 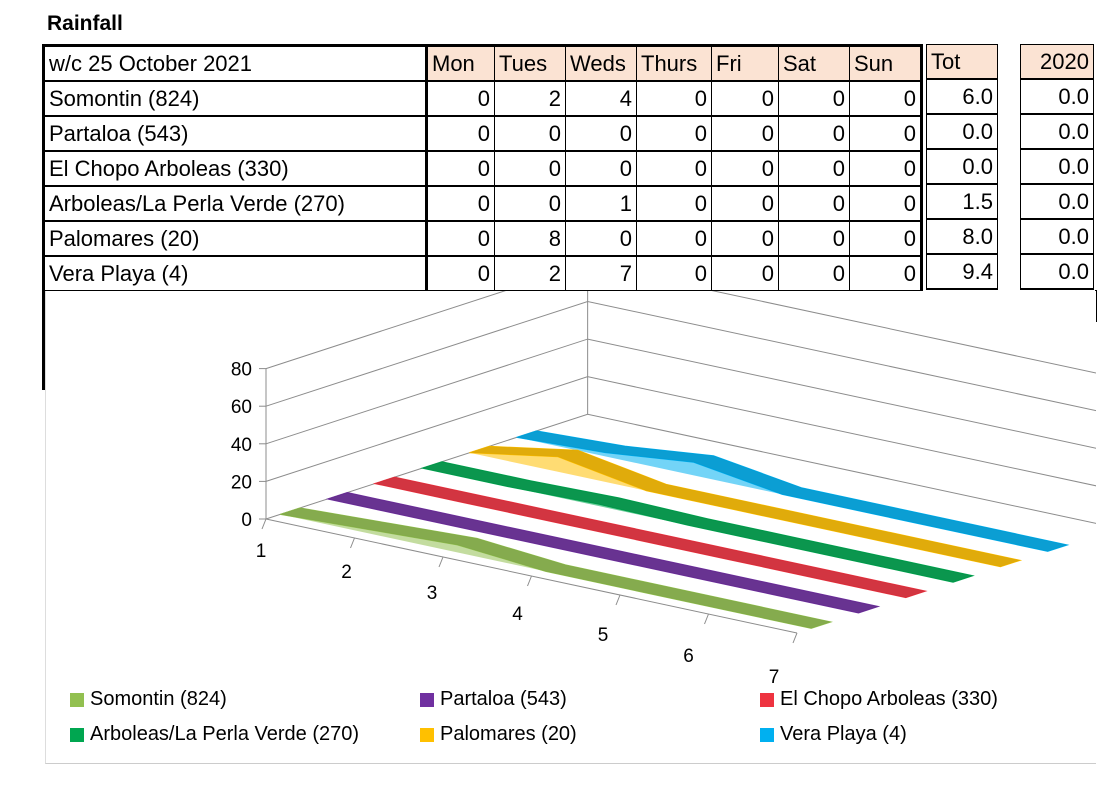 I want to click on legend-item: Palomares (20), so click(x=498, y=734).